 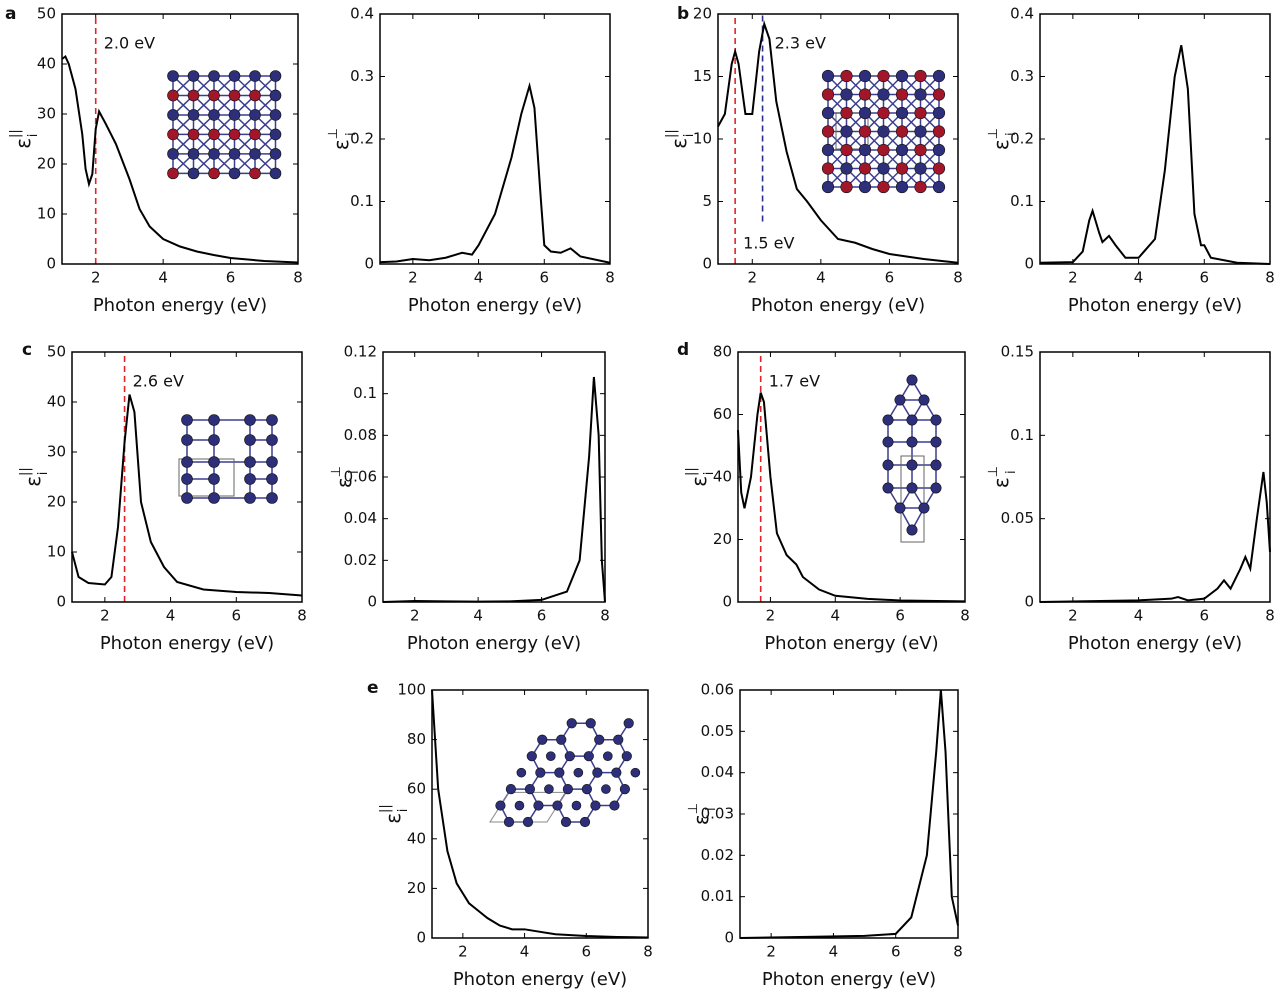 What do you see at coordinates (912, 499) in the screenshot?
I see `unit-cell` at bounding box center [912, 499].